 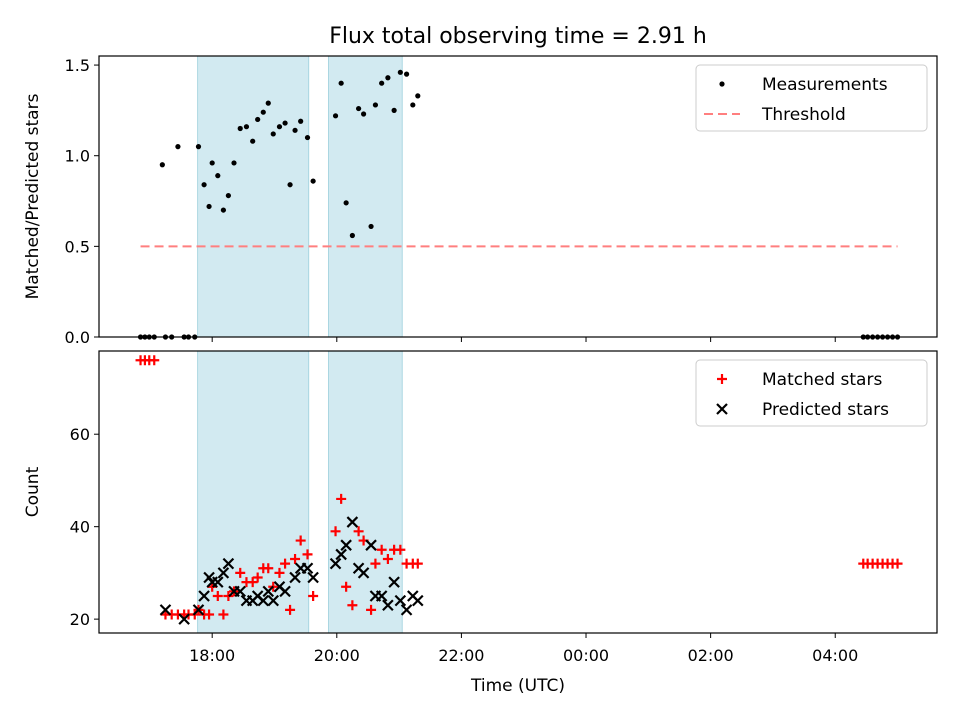 What do you see at coordinates (77, 246) in the screenshot?
I see `ratio-y-tick-label: 0.5` at bounding box center [77, 246].